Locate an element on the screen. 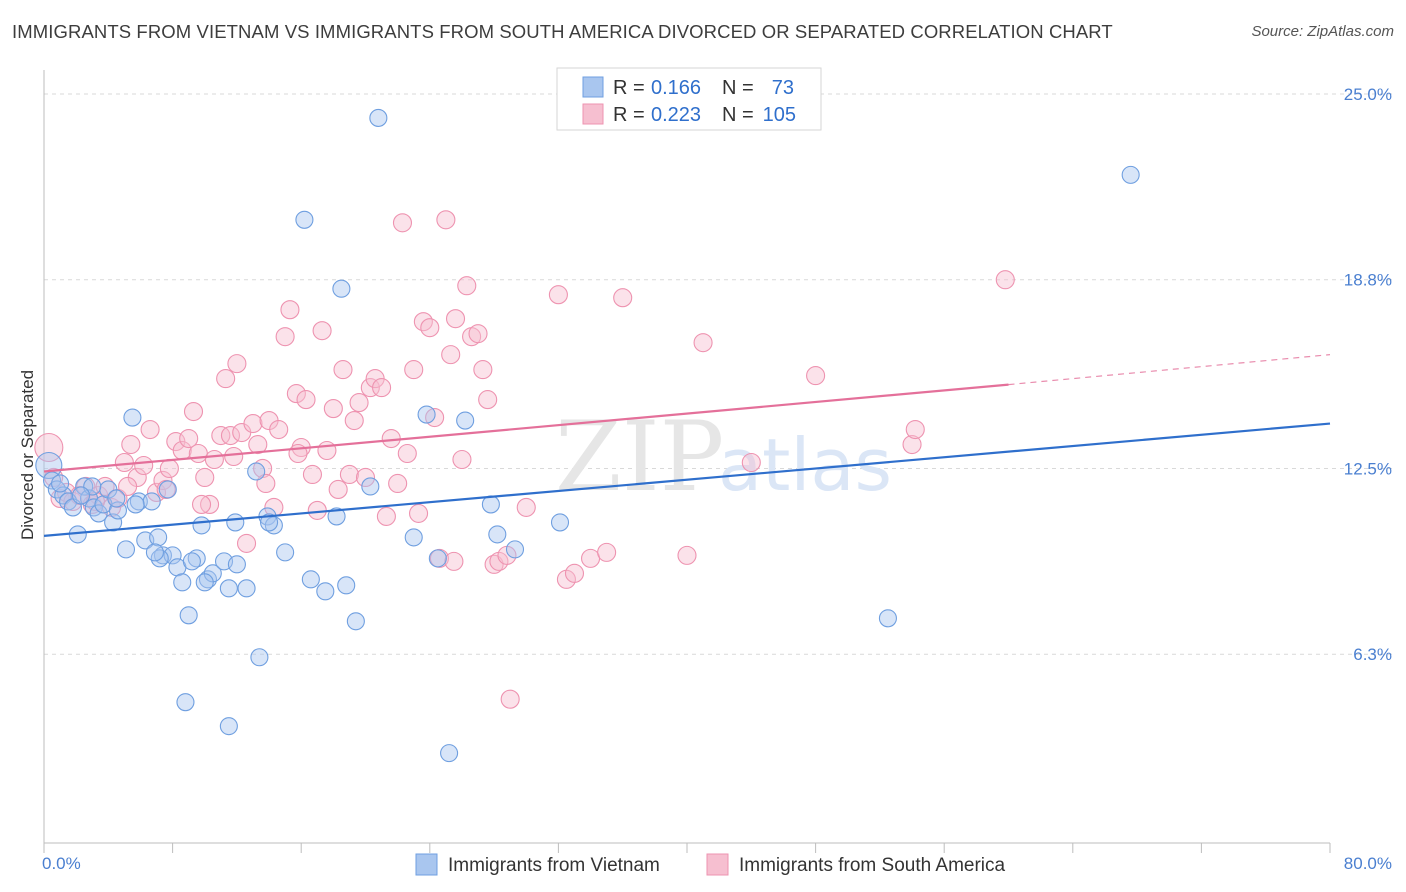  trendline-south-america is located at coordinates (526, 428).